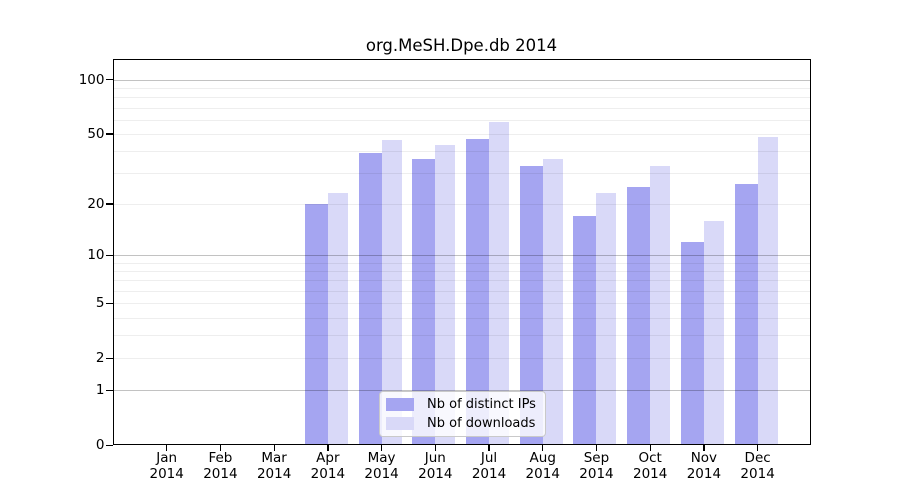 The image size is (900, 500). Describe the element at coordinates (100, 390) in the screenshot. I see `y-tick-label: 1` at that location.